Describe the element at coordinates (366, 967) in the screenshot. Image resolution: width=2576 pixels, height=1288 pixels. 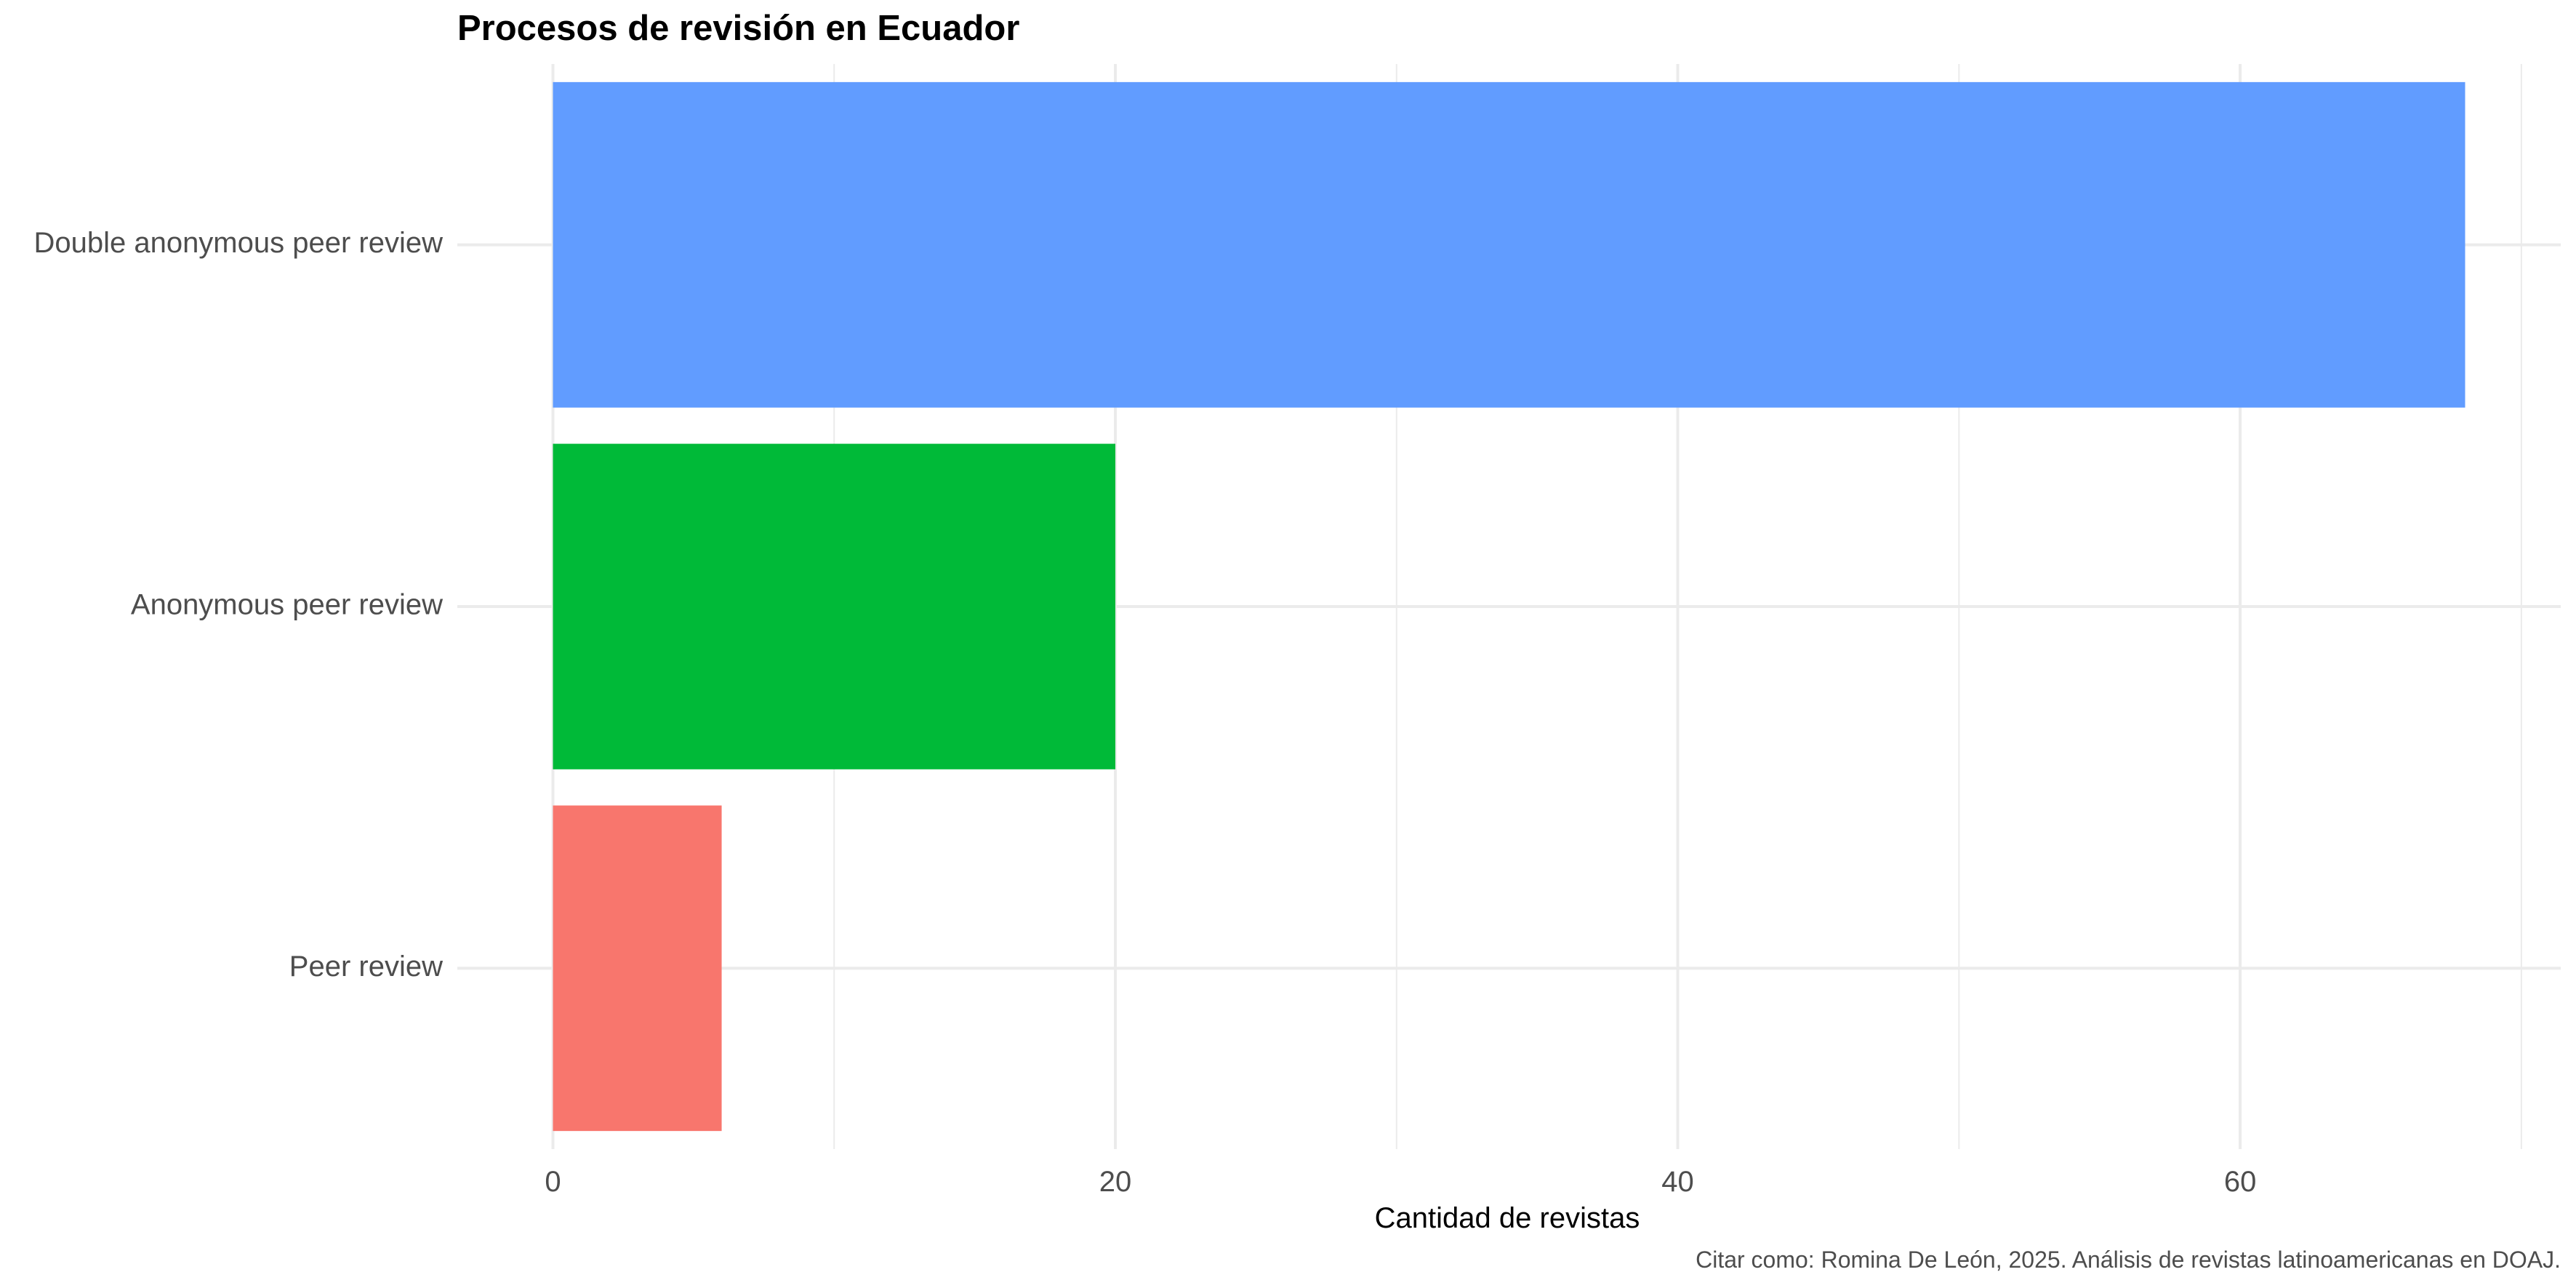
I see `category-label: Peer review` at that location.